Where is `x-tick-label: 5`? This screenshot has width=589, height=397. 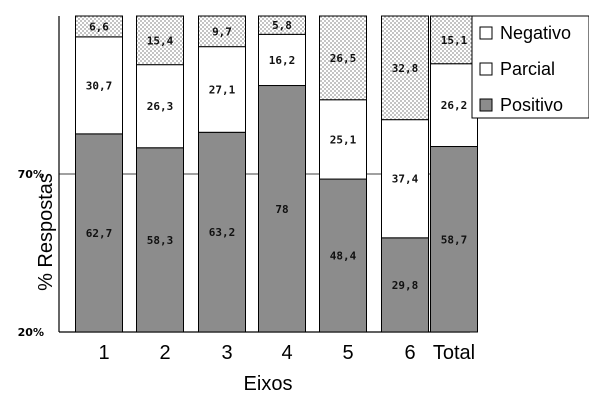 x-tick-label: 5 is located at coordinates (347, 353).